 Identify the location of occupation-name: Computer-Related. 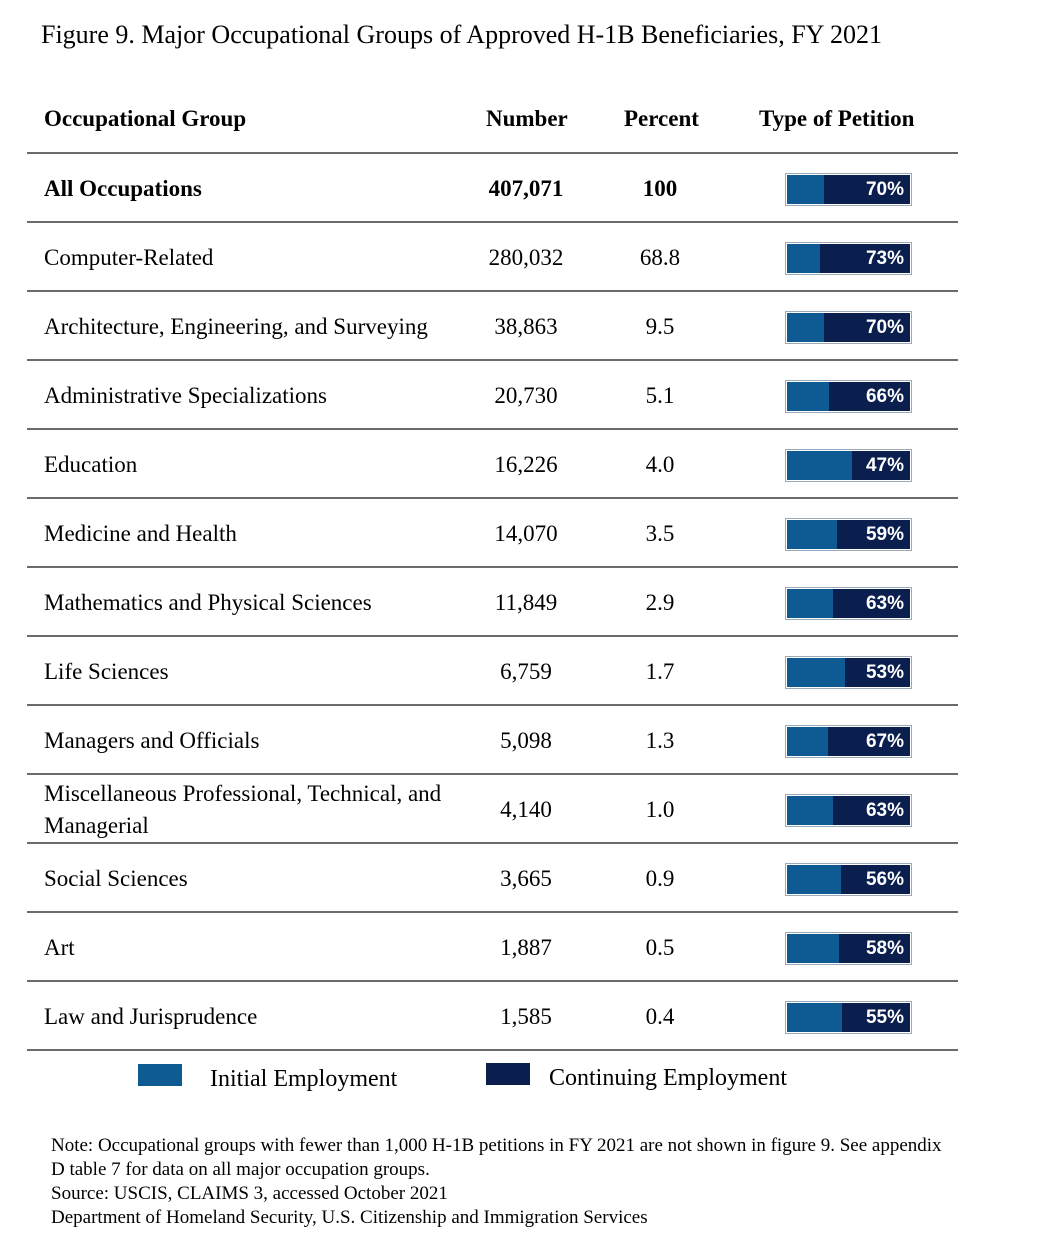
(129, 257).